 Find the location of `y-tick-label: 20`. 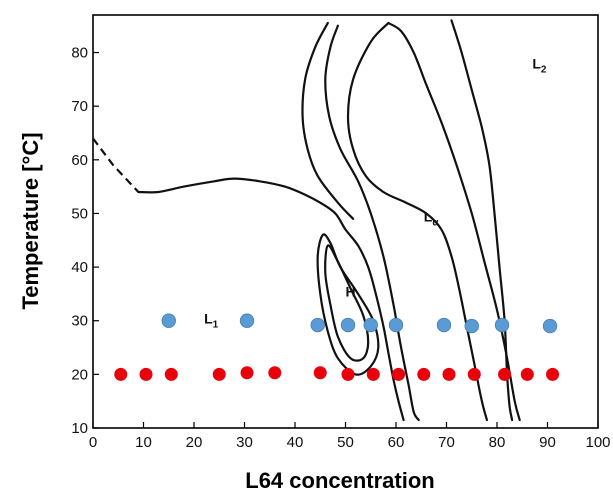

y-tick-label: 20 is located at coordinates (79, 374).